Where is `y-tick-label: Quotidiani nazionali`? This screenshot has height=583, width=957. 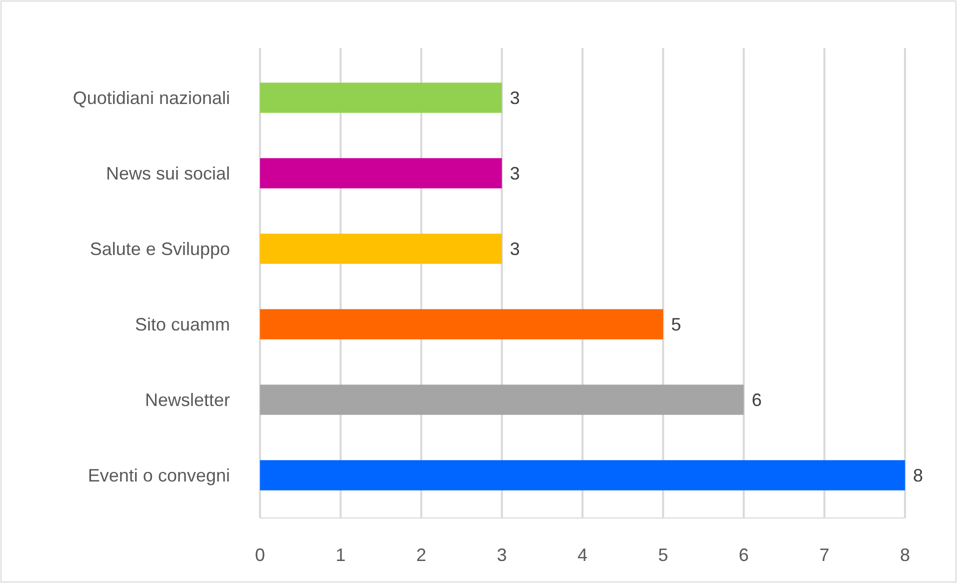
y-tick-label: Quotidiani nazionali is located at coordinates (151, 98).